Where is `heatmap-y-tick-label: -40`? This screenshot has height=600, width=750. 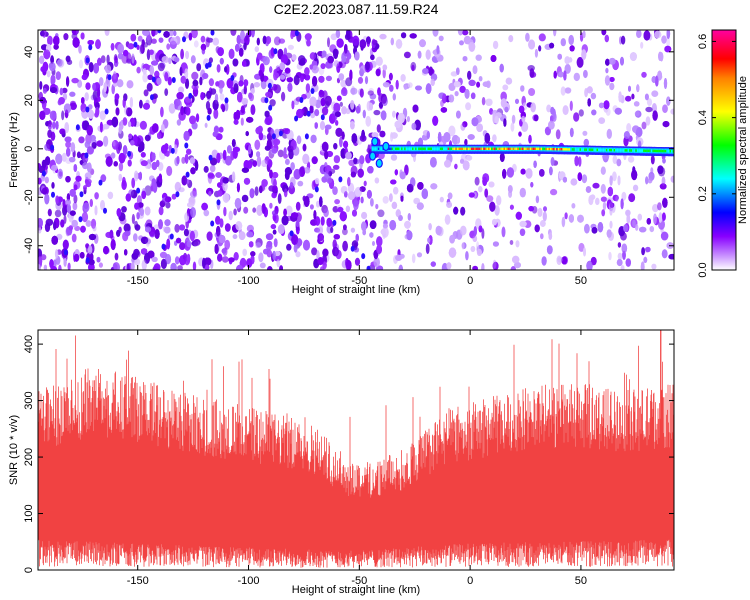 heatmap-y-tick-label: -40 is located at coordinates (29, 246).